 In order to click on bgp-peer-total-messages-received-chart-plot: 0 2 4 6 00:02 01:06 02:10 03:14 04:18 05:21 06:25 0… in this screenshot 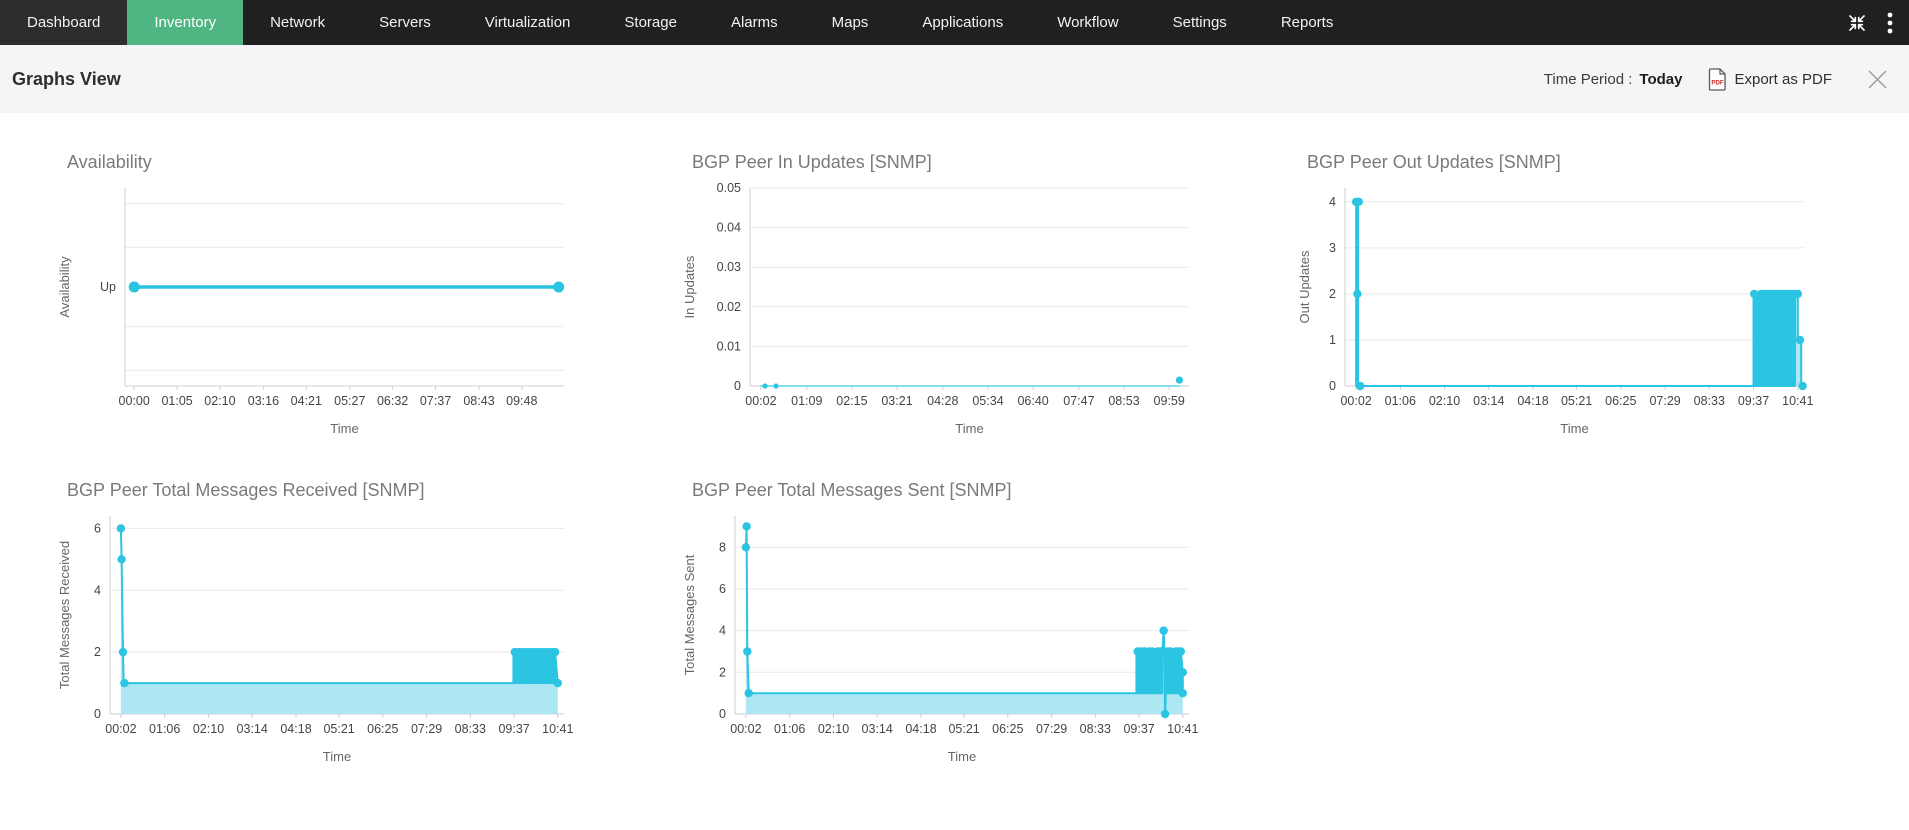, I will do `click(317, 637)`.